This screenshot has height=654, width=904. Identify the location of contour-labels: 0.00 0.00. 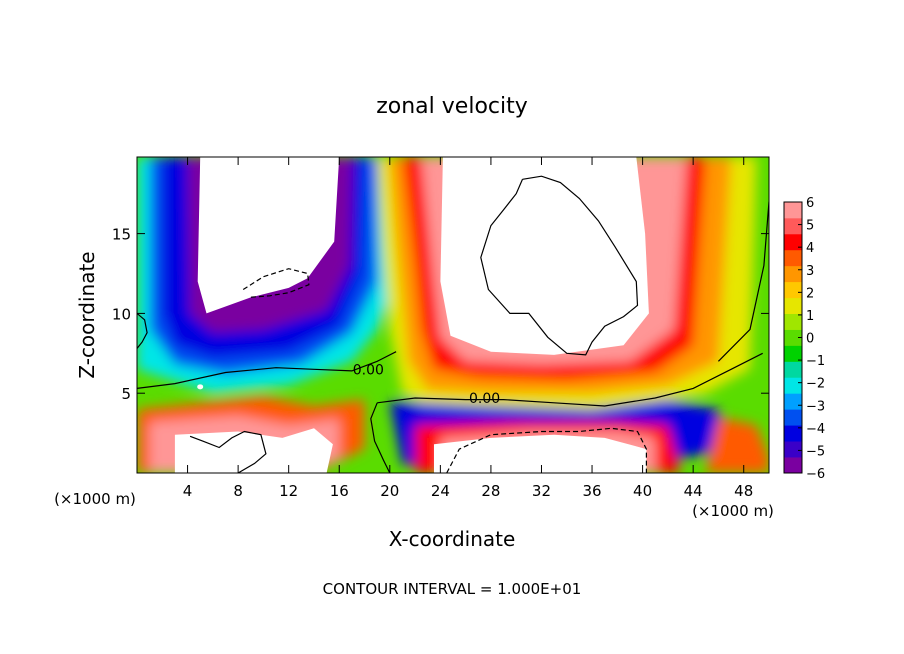
(426, 384).